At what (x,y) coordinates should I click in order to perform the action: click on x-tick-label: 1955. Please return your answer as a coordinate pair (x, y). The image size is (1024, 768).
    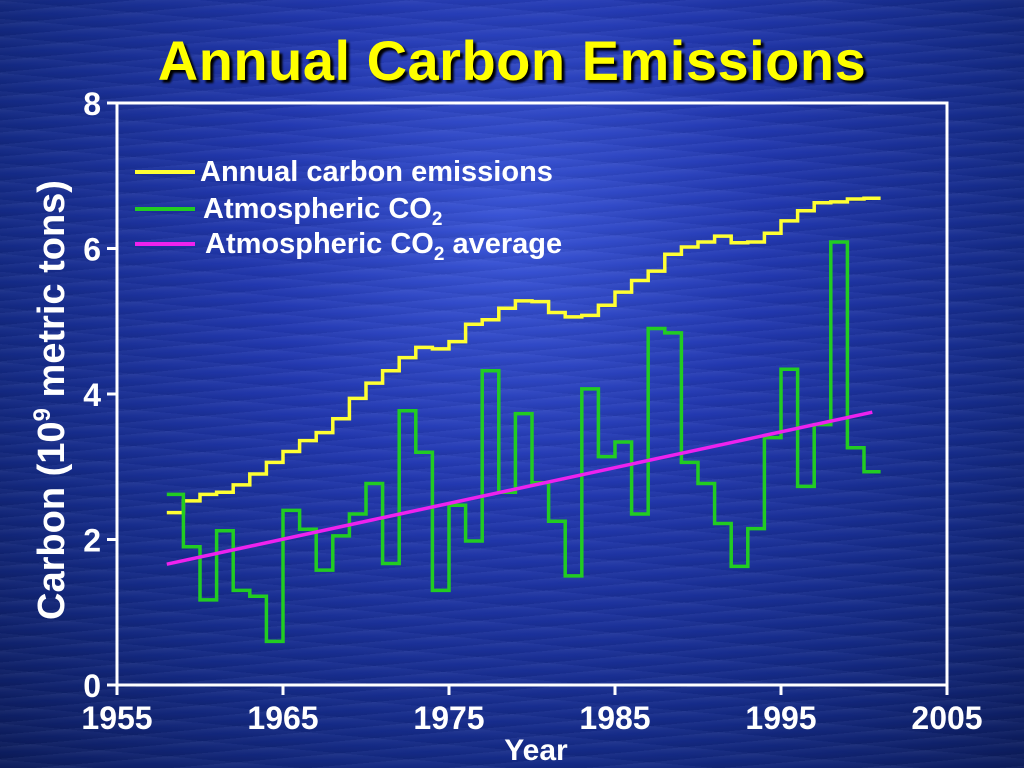
    Looking at the image, I should click on (116, 718).